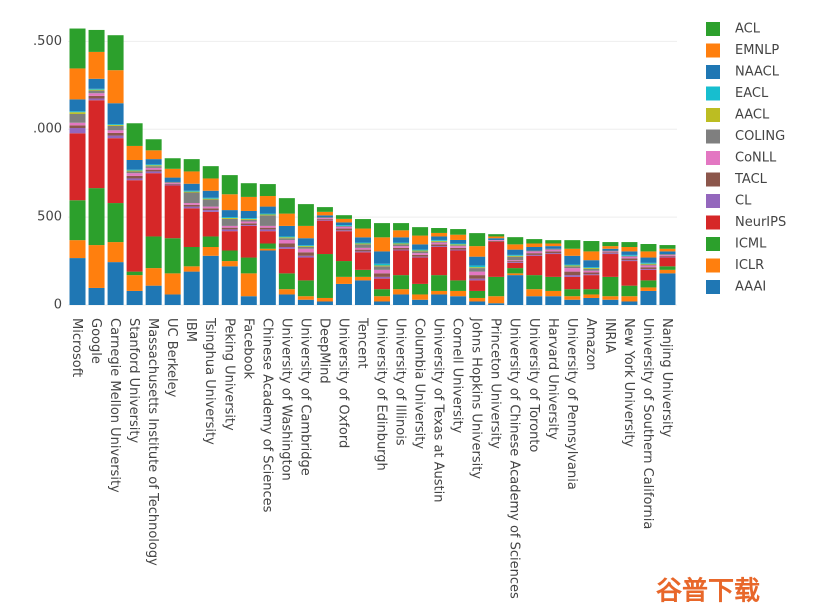 This screenshot has width=819, height=613. I want to click on x-tick-label: UC Berkeley, so click(171, 358).